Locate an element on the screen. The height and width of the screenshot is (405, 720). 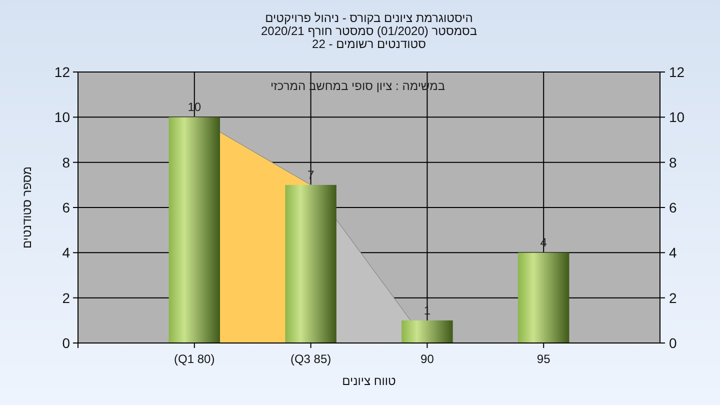
y2-tick-label: 6 is located at coordinates (673, 208).